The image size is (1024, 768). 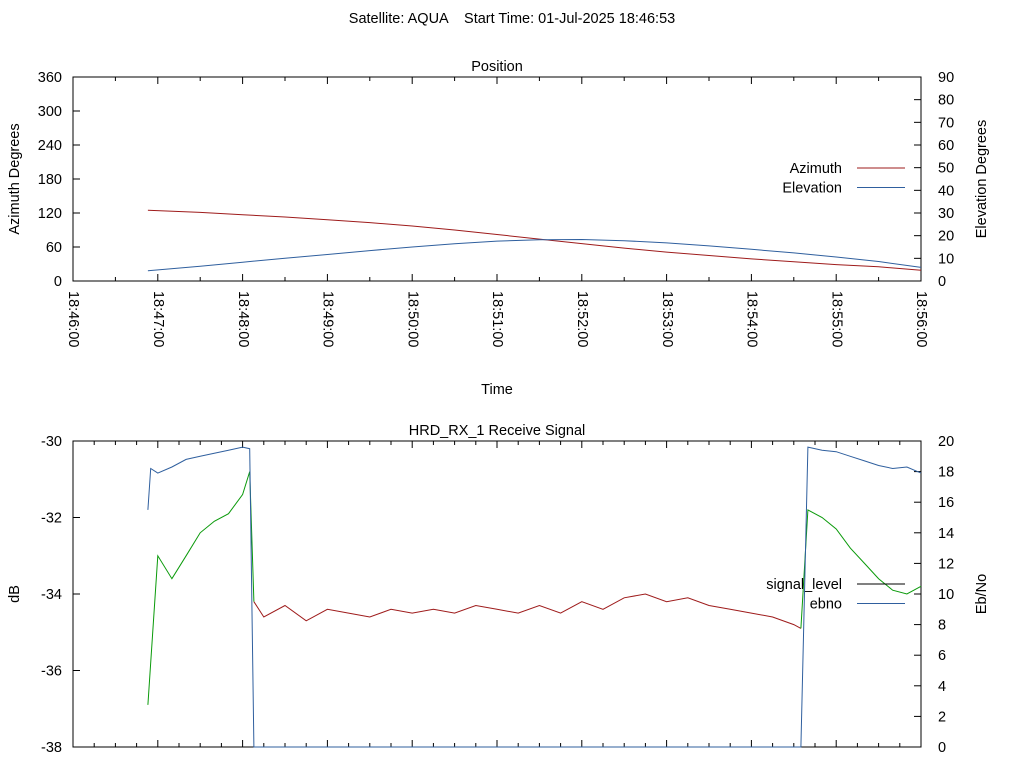 I want to click on y2-tick-label: 6, so click(x=942, y=656).